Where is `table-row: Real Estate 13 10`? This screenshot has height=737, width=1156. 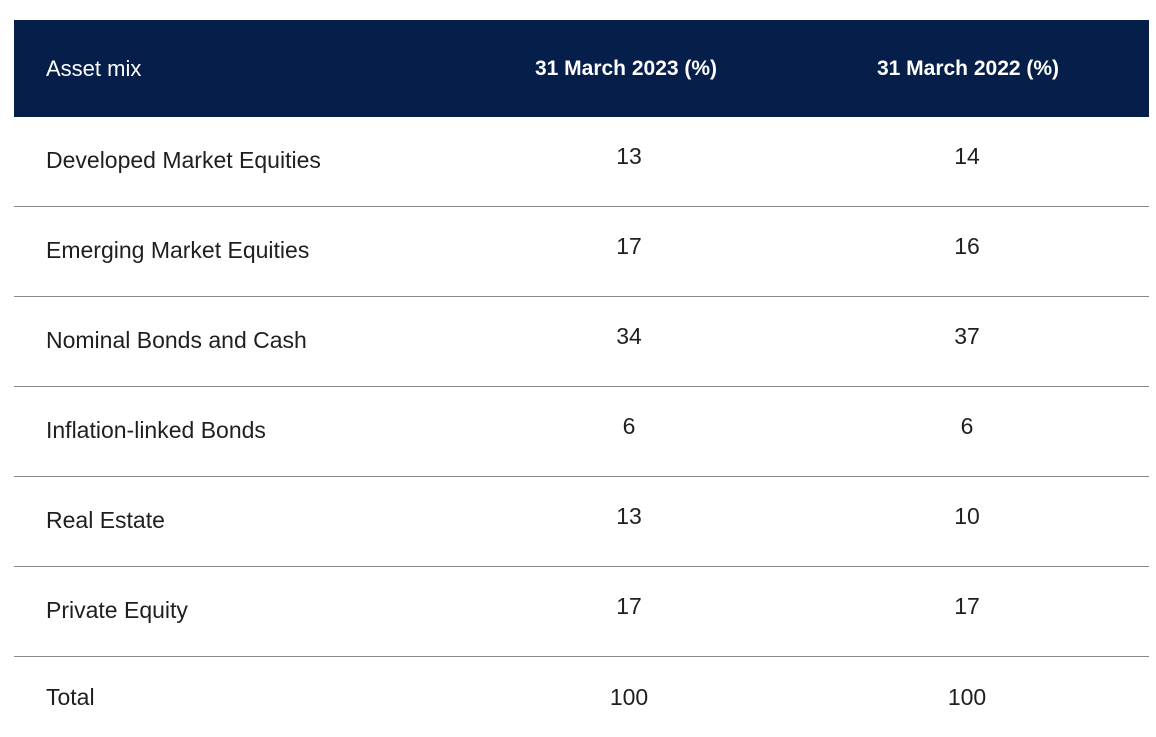
table-row: Real Estate 13 10 is located at coordinates (581, 522).